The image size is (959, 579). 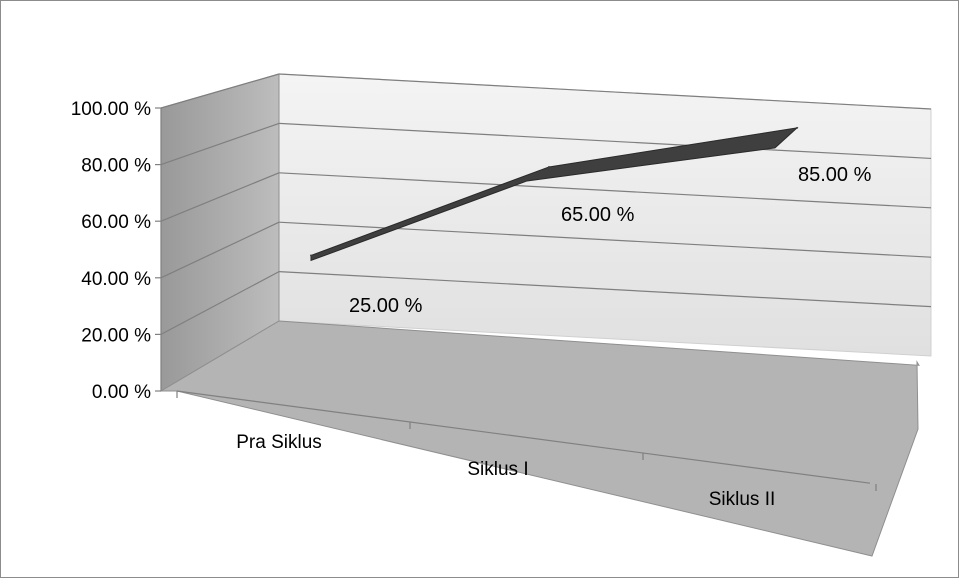 I want to click on x-axis-line, so click(x=523, y=437).